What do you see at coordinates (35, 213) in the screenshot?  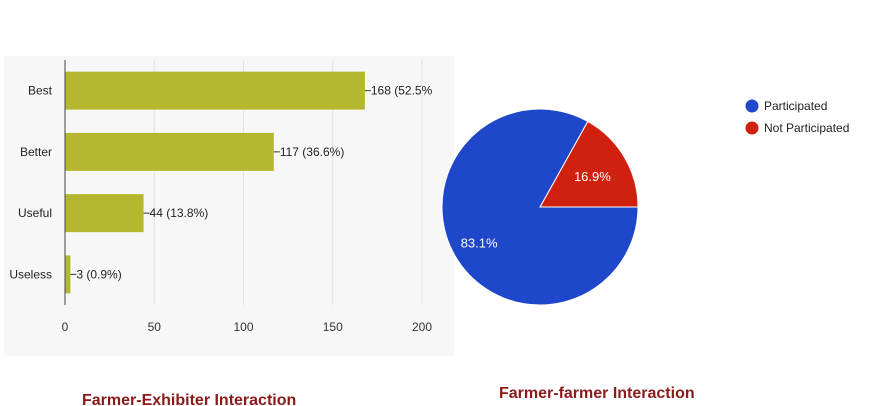 I see `category-label: Useful` at bounding box center [35, 213].